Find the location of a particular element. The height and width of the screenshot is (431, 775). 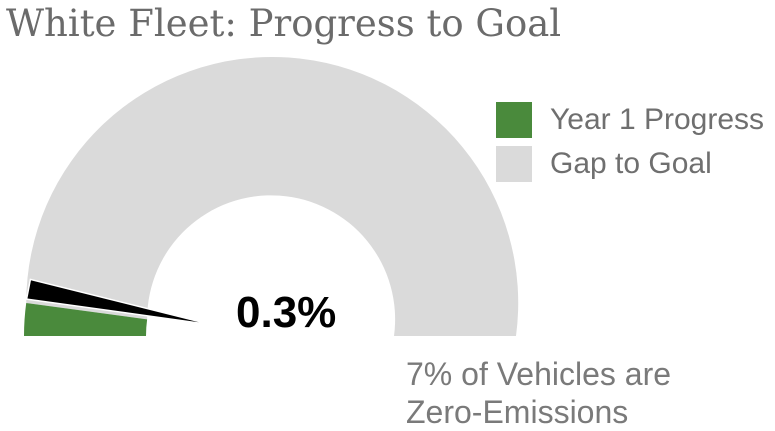

legend-item-gap-to-goal: Gap to Goal is located at coordinates (630, 164).